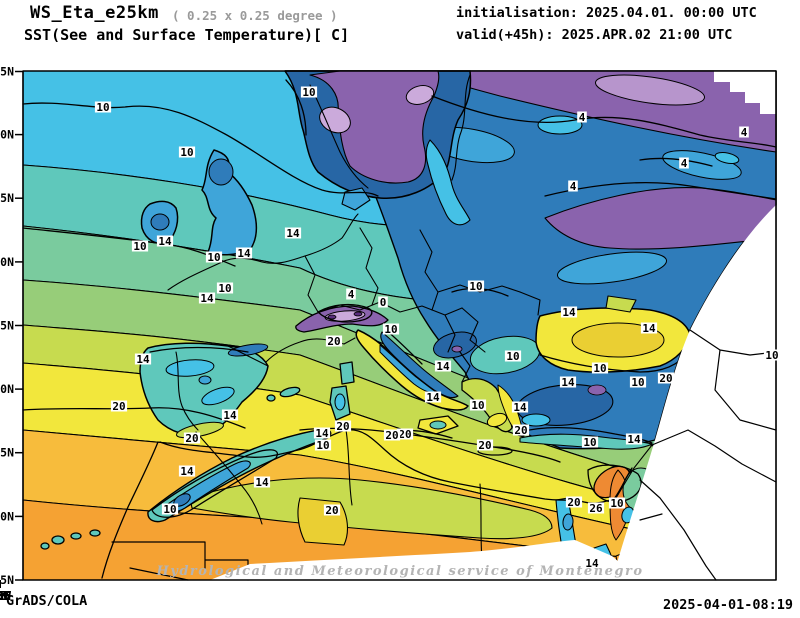 The image size is (800, 618). I want to click on pyrenees, so click(248, 350).